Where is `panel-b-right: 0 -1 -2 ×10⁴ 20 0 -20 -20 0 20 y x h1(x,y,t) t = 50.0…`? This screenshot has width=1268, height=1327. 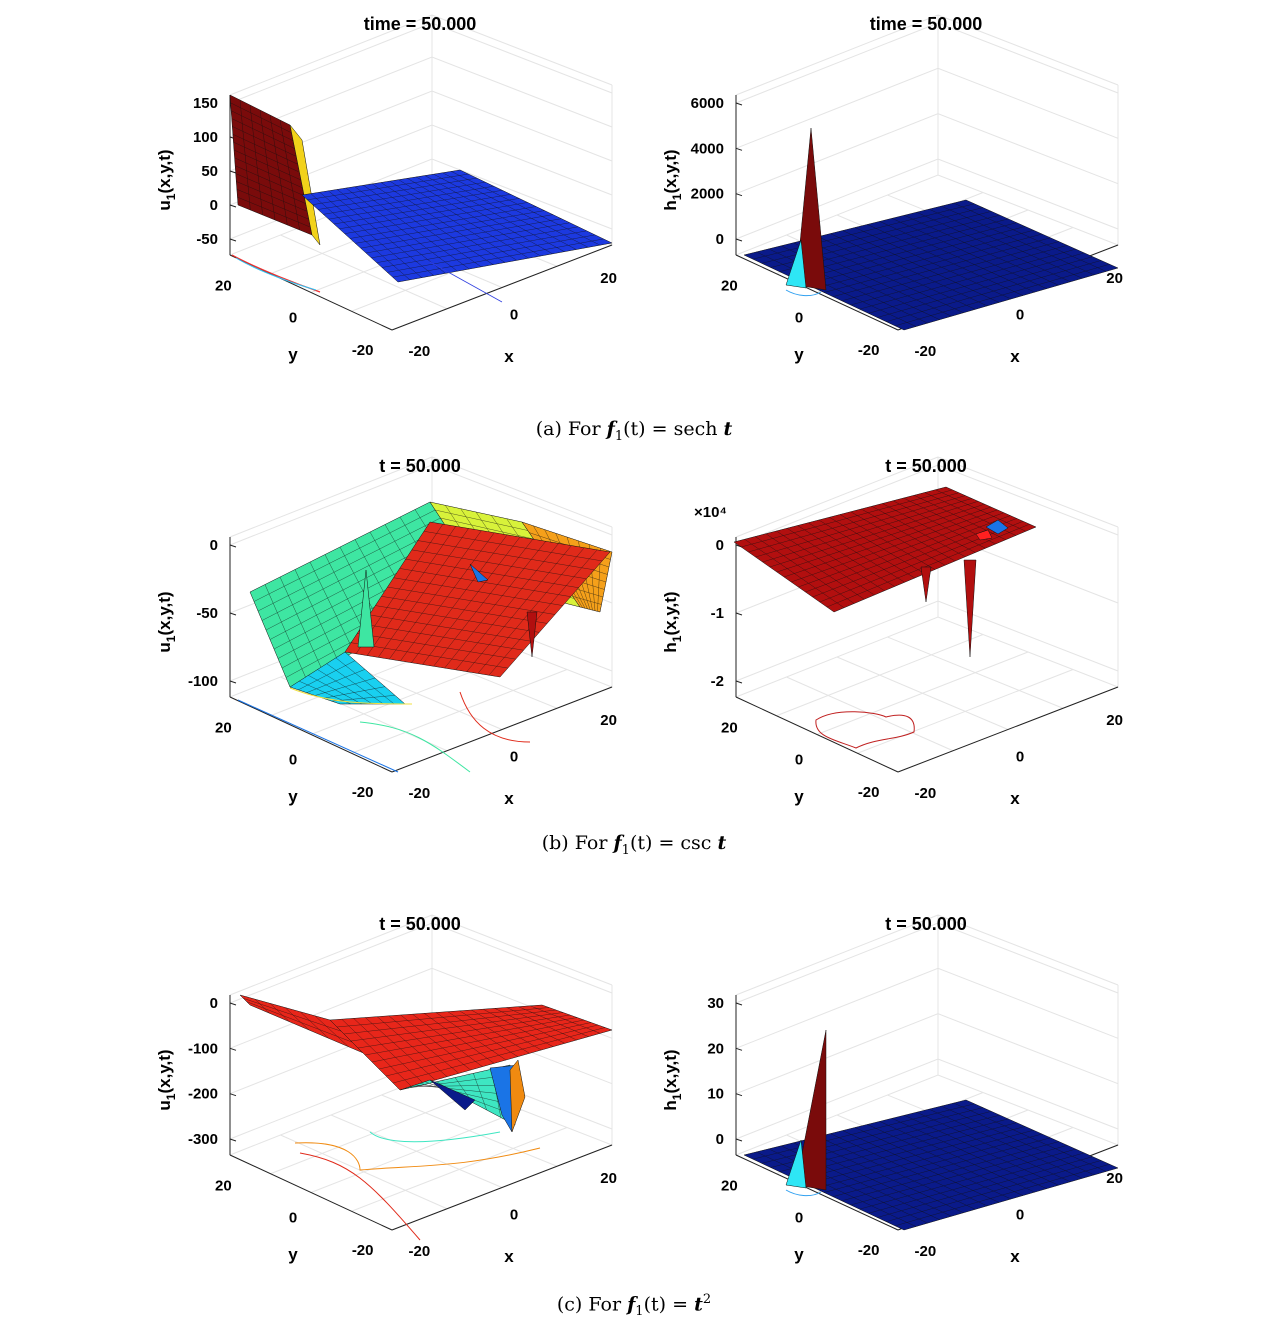
panel-b-right: 0 -1 -2 ×10⁴ 20 0 -20 -20 0 20 y x h1(x,y,t) t = 50.0… is located at coordinates (886, 639).